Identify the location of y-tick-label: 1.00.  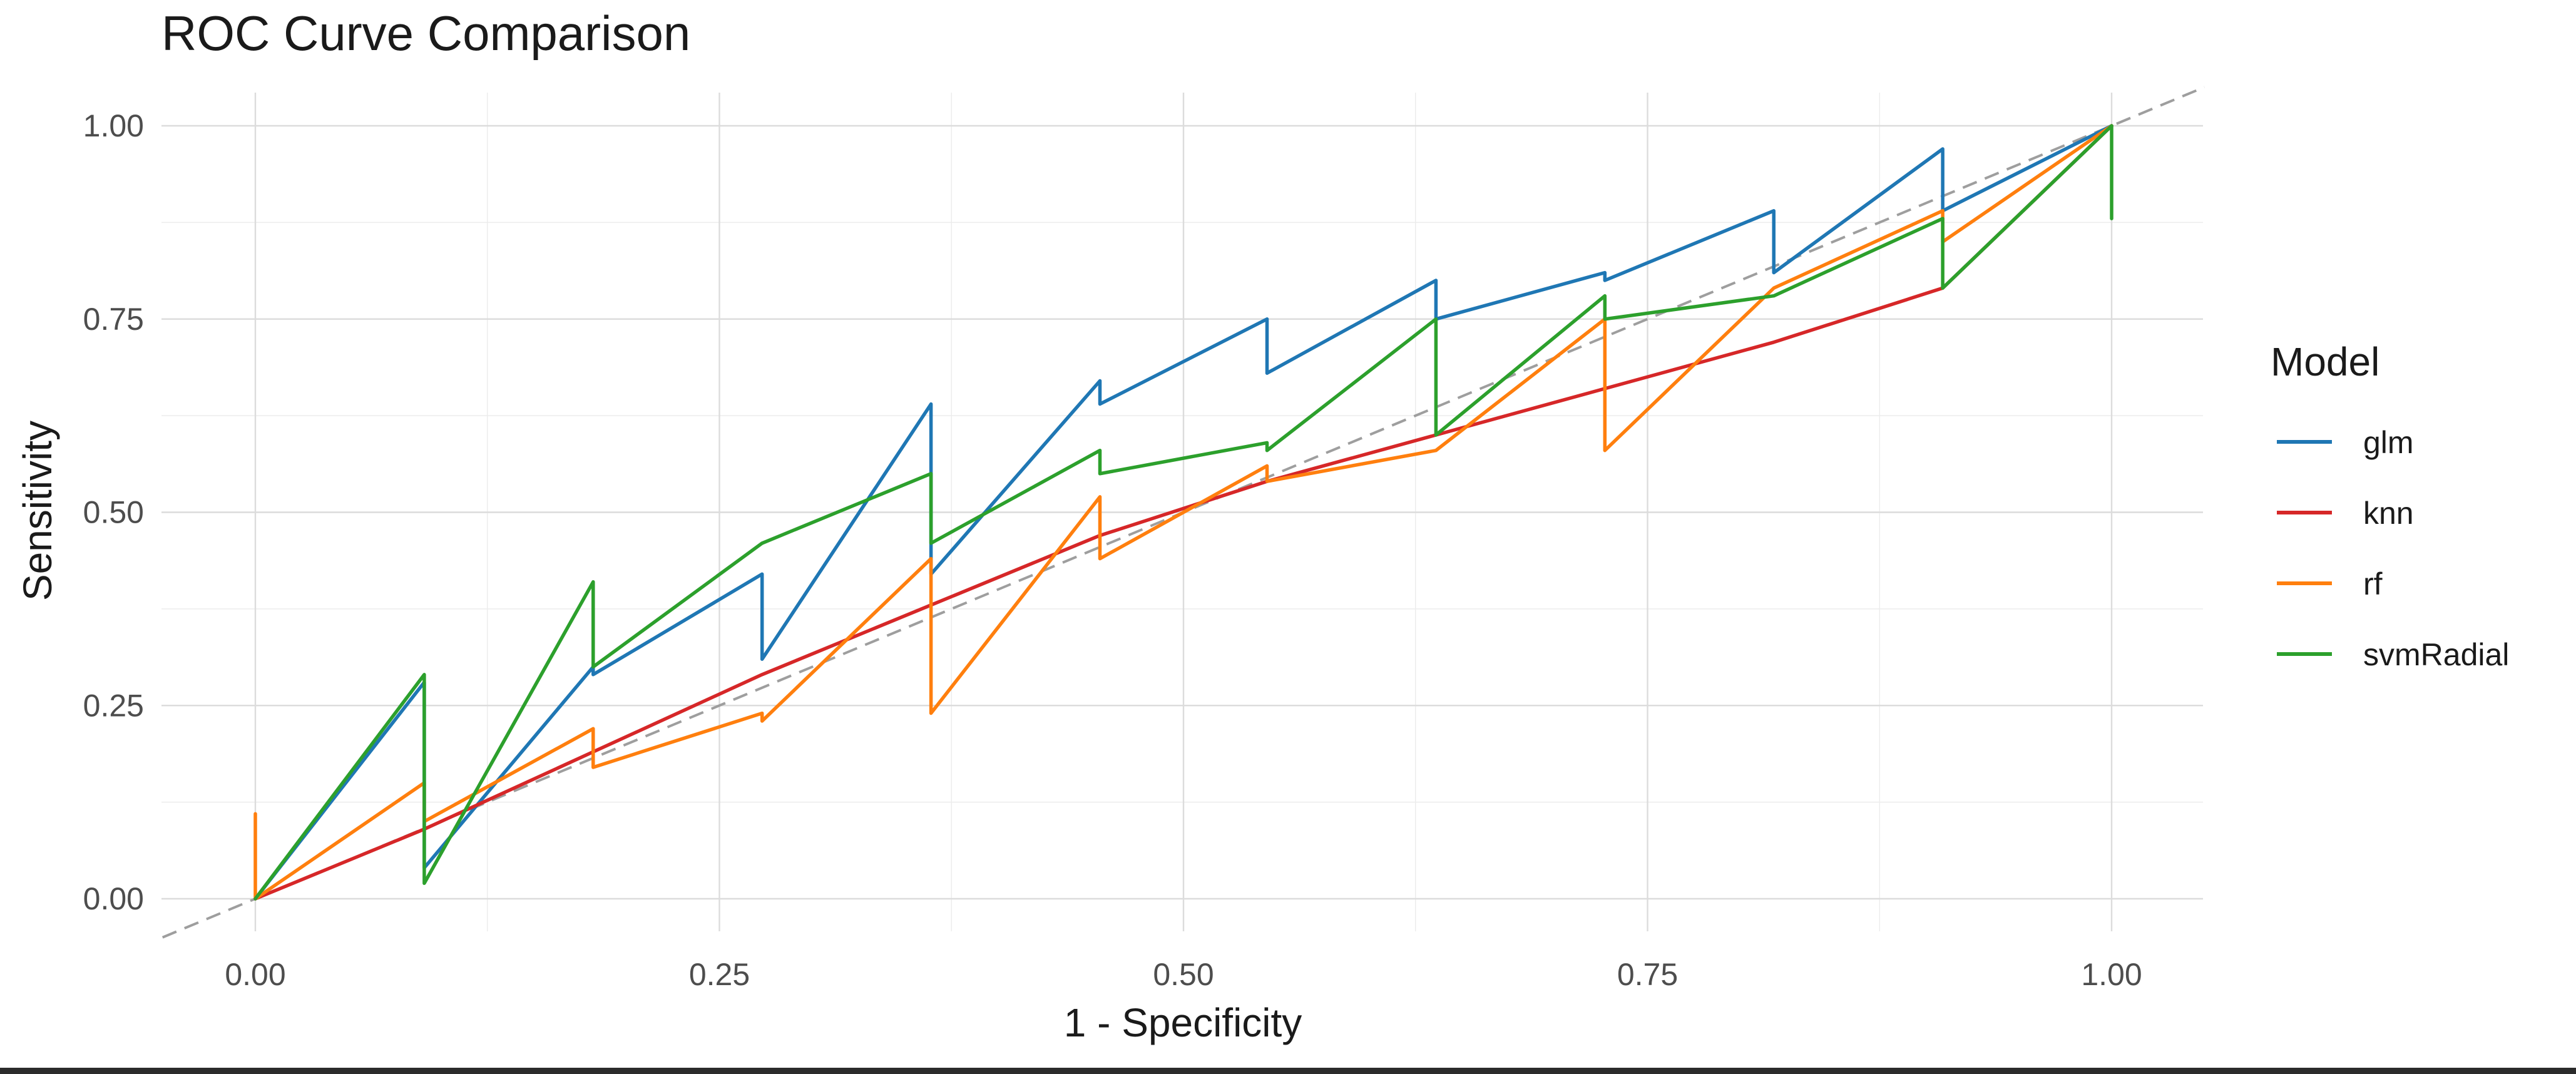
(113, 125).